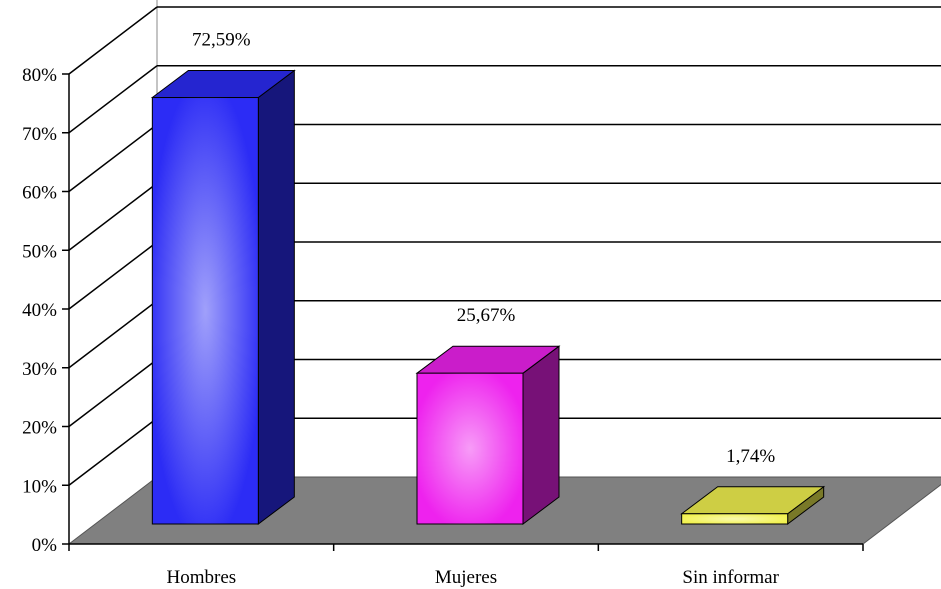  What do you see at coordinates (730, 577) in the screenshot?
I see `x-tick-label: Sin informar` at bounding box center [730, 577].